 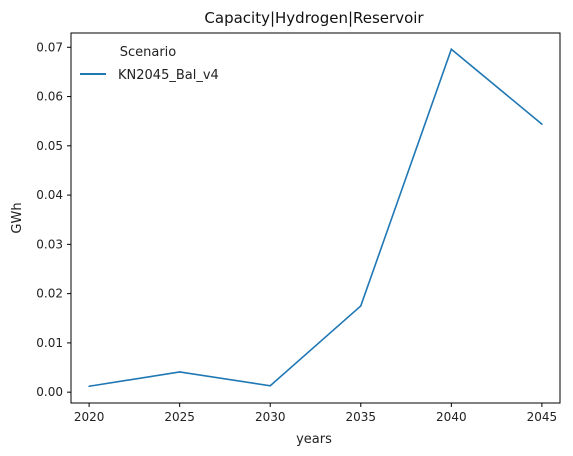 What do you see at coordinates (168, 75) in the screenshot?
I see `legend-entry-kn2045-bal-v4: KN2045_Bal_v4` at bounding box center [168, 75].